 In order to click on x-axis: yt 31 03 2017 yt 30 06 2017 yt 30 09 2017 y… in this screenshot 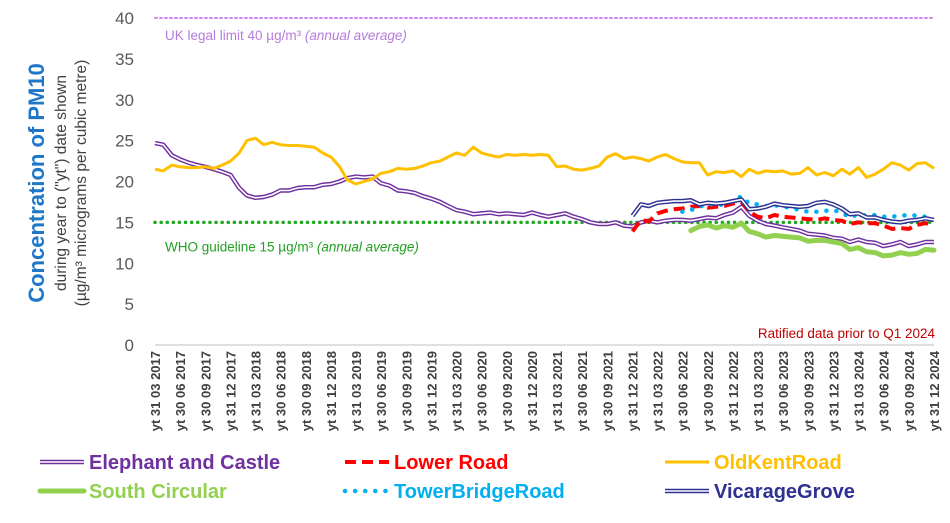, I will do `click(545, 387)`.